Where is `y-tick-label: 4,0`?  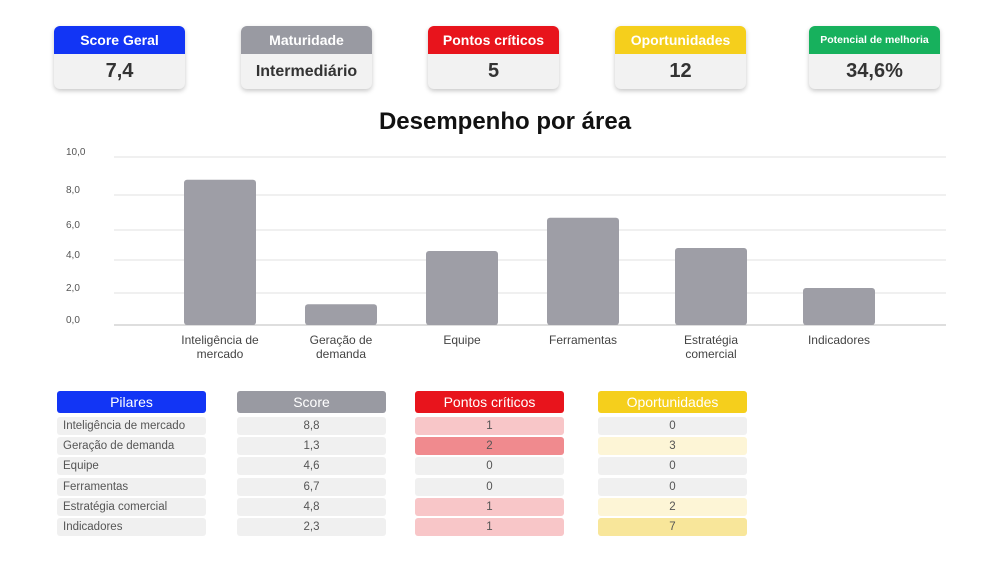
y-tick-label: 4,0 is located at coordinates (73, 255).